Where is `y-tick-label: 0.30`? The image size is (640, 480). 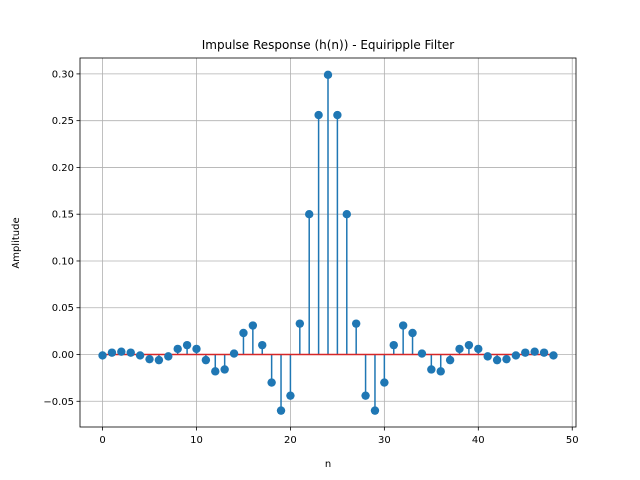 y-tick-label: 0.30 is located at coordinates (63, 74).